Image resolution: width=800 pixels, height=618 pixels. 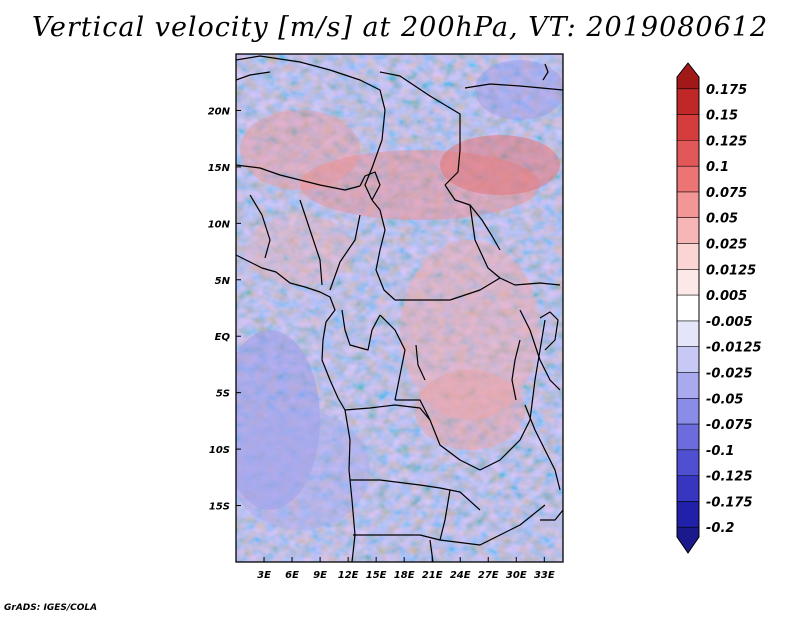 I want to click on lat-label: 20N, so click(x=219, y=111).